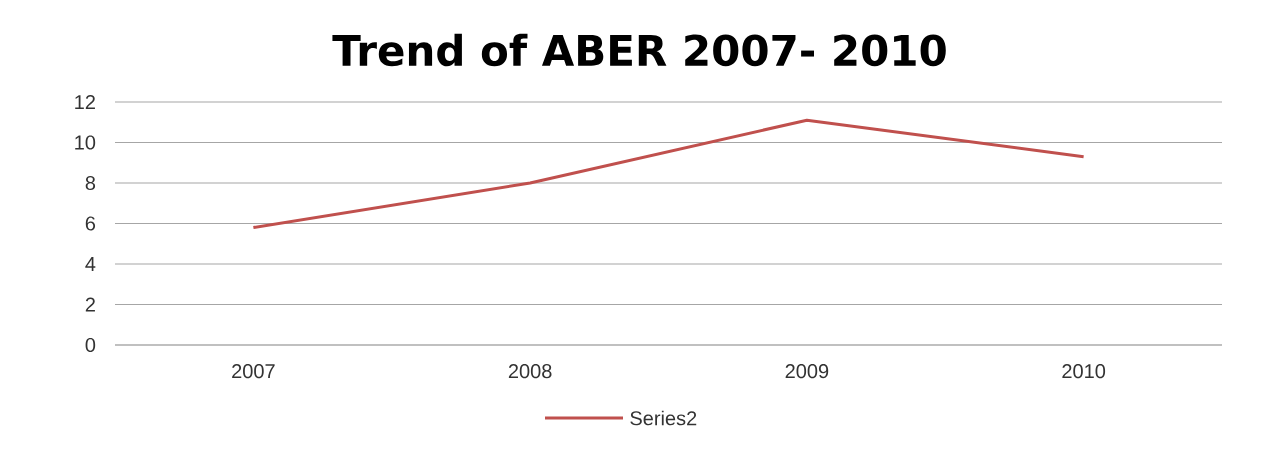  I want to click on y-tick-label: 4, so click(90, 264).